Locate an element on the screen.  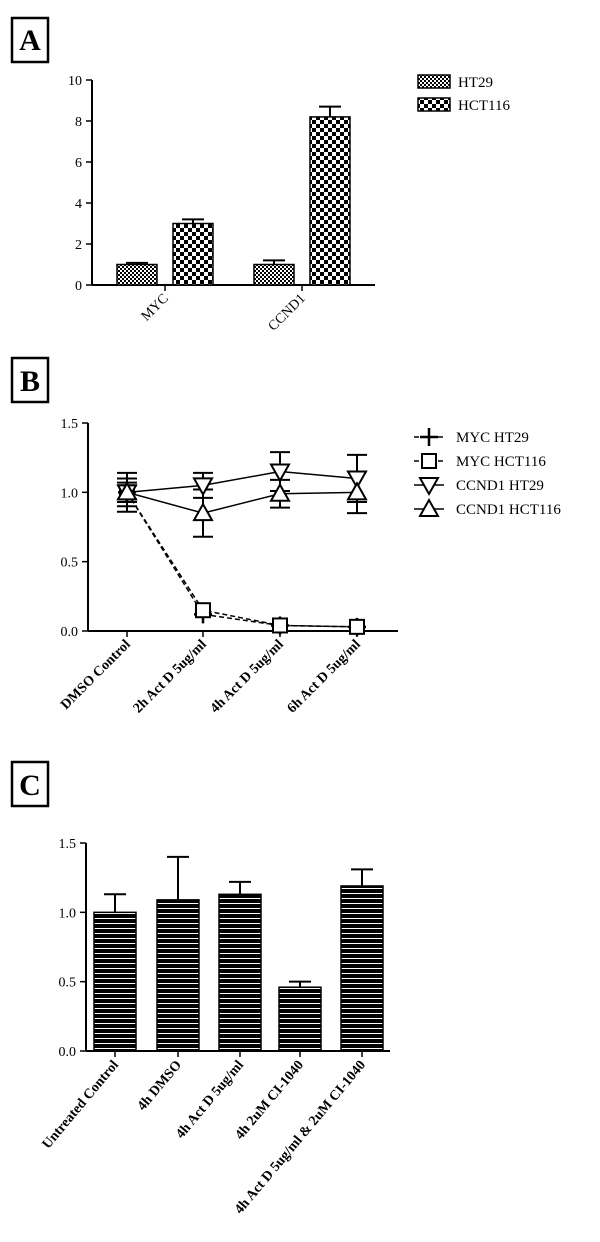
panel-b-label: B is located at coordinates (30, 381).